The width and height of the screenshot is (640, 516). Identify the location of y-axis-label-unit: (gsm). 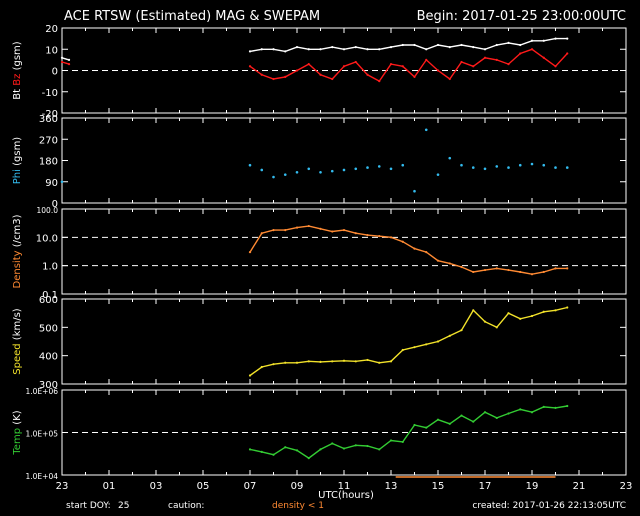
(17, 55).